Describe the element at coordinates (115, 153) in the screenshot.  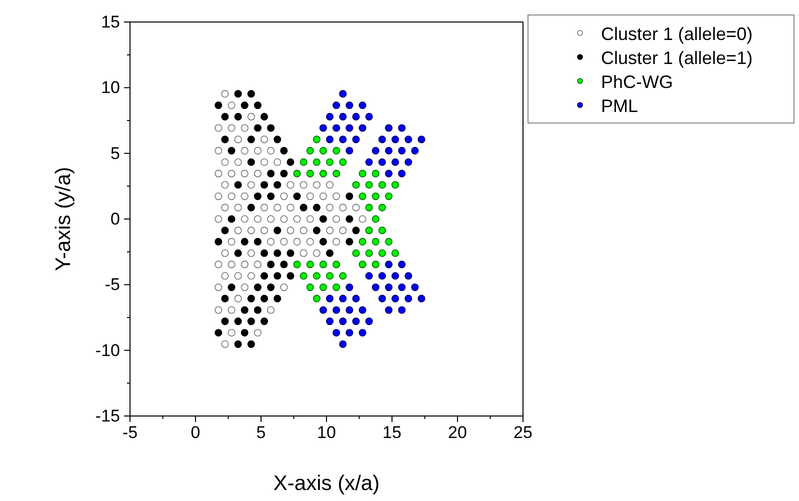
I see `y-tick-label: 5` at that location.